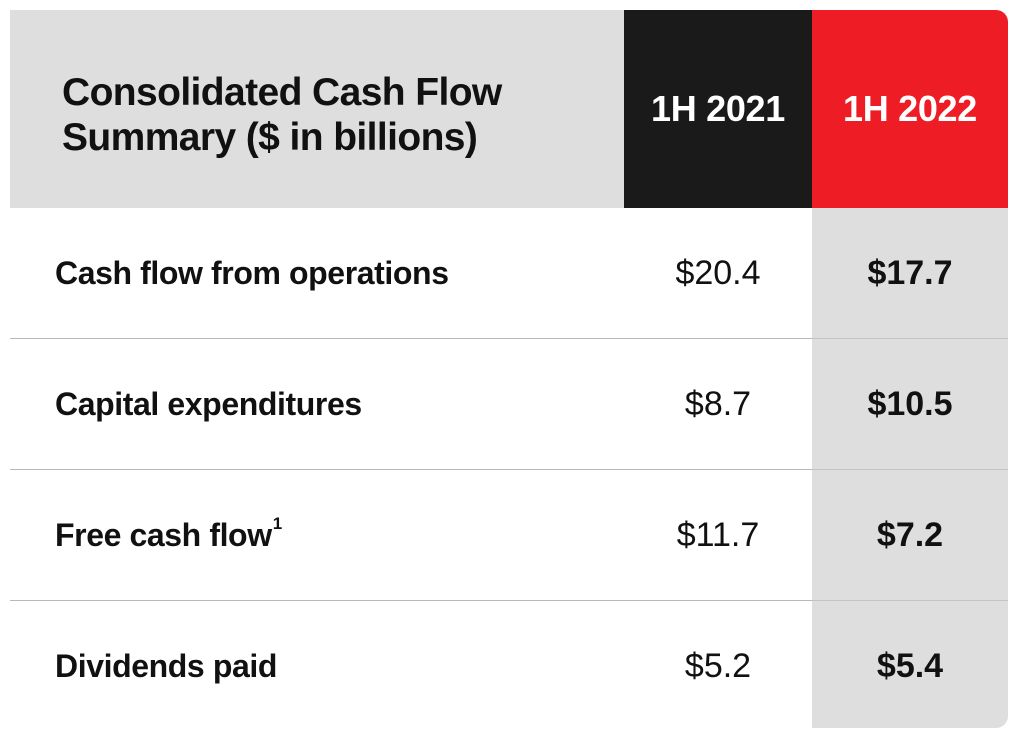 The image size is (1024, 743). I want to click on column-header-1h-2021: 1H 2021, so click(718, 109).